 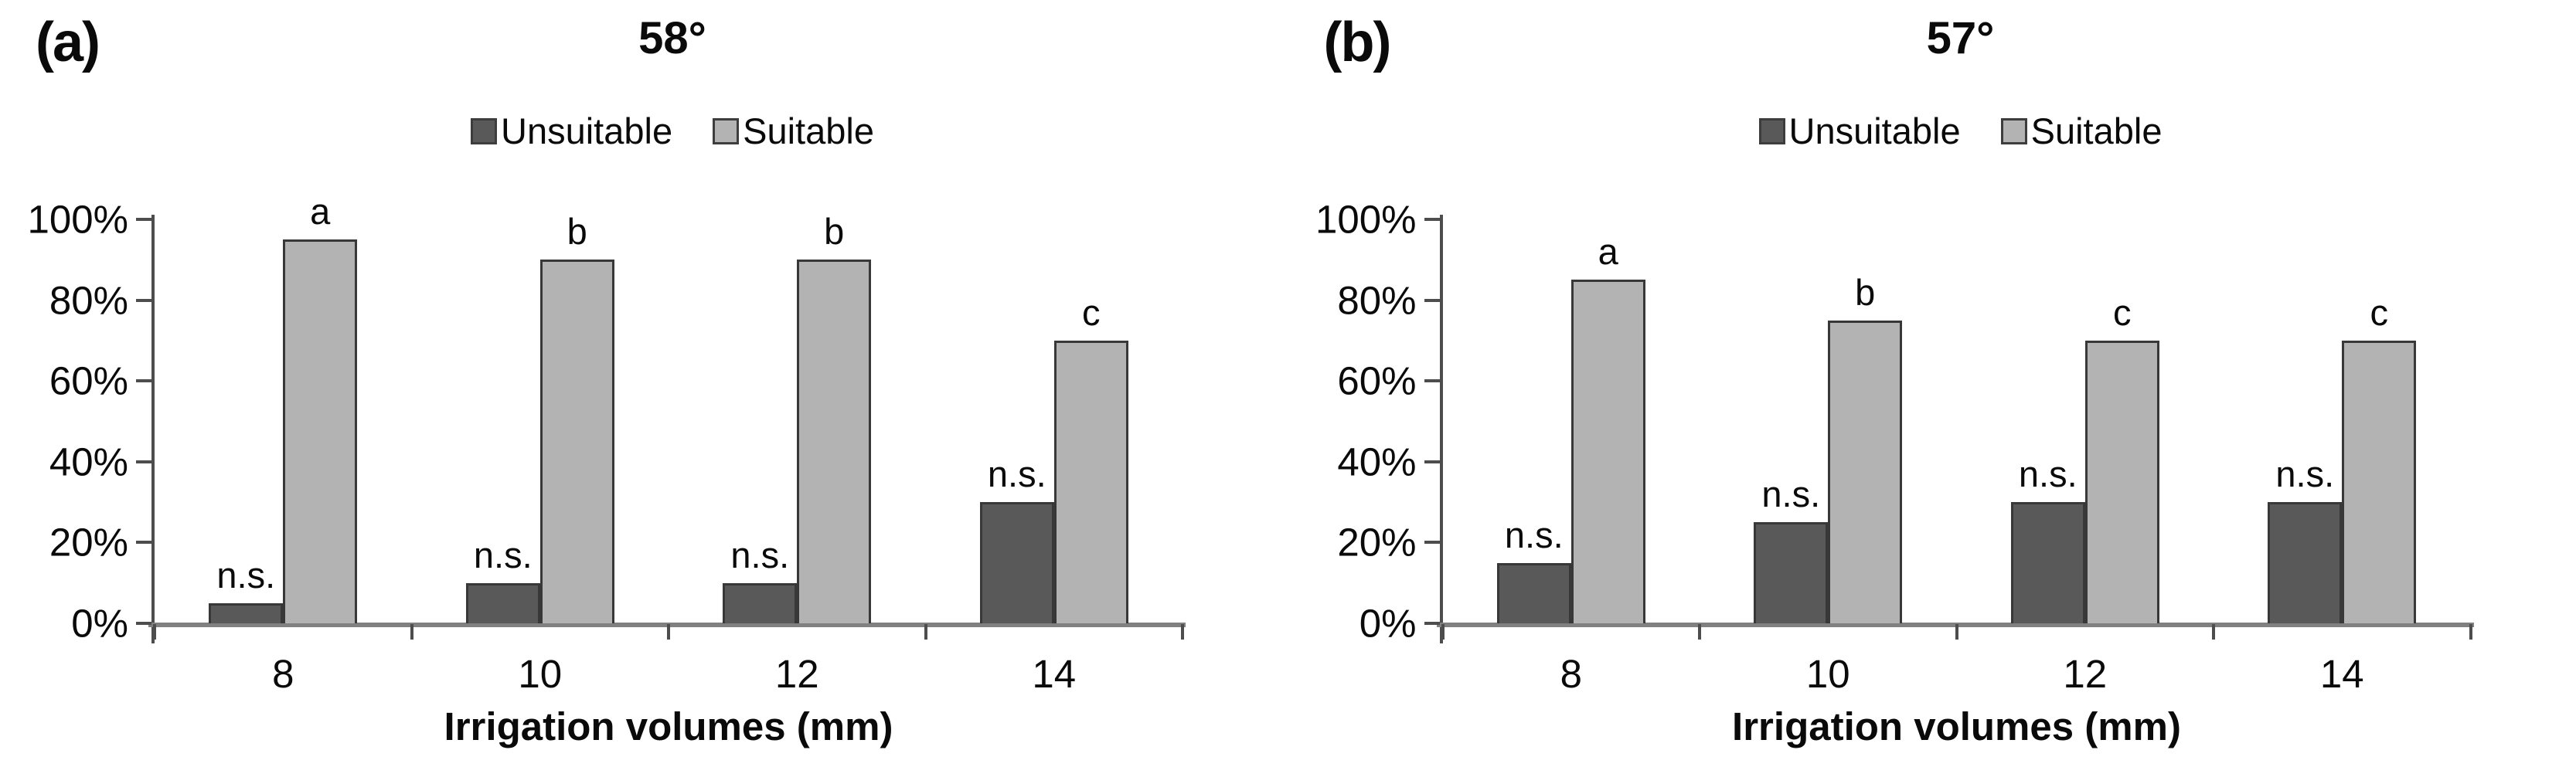 What do you see at coordinates (1960, 38) in the screenshot?
I see `chart-title: 57°` at bounding box center [1960, 38].